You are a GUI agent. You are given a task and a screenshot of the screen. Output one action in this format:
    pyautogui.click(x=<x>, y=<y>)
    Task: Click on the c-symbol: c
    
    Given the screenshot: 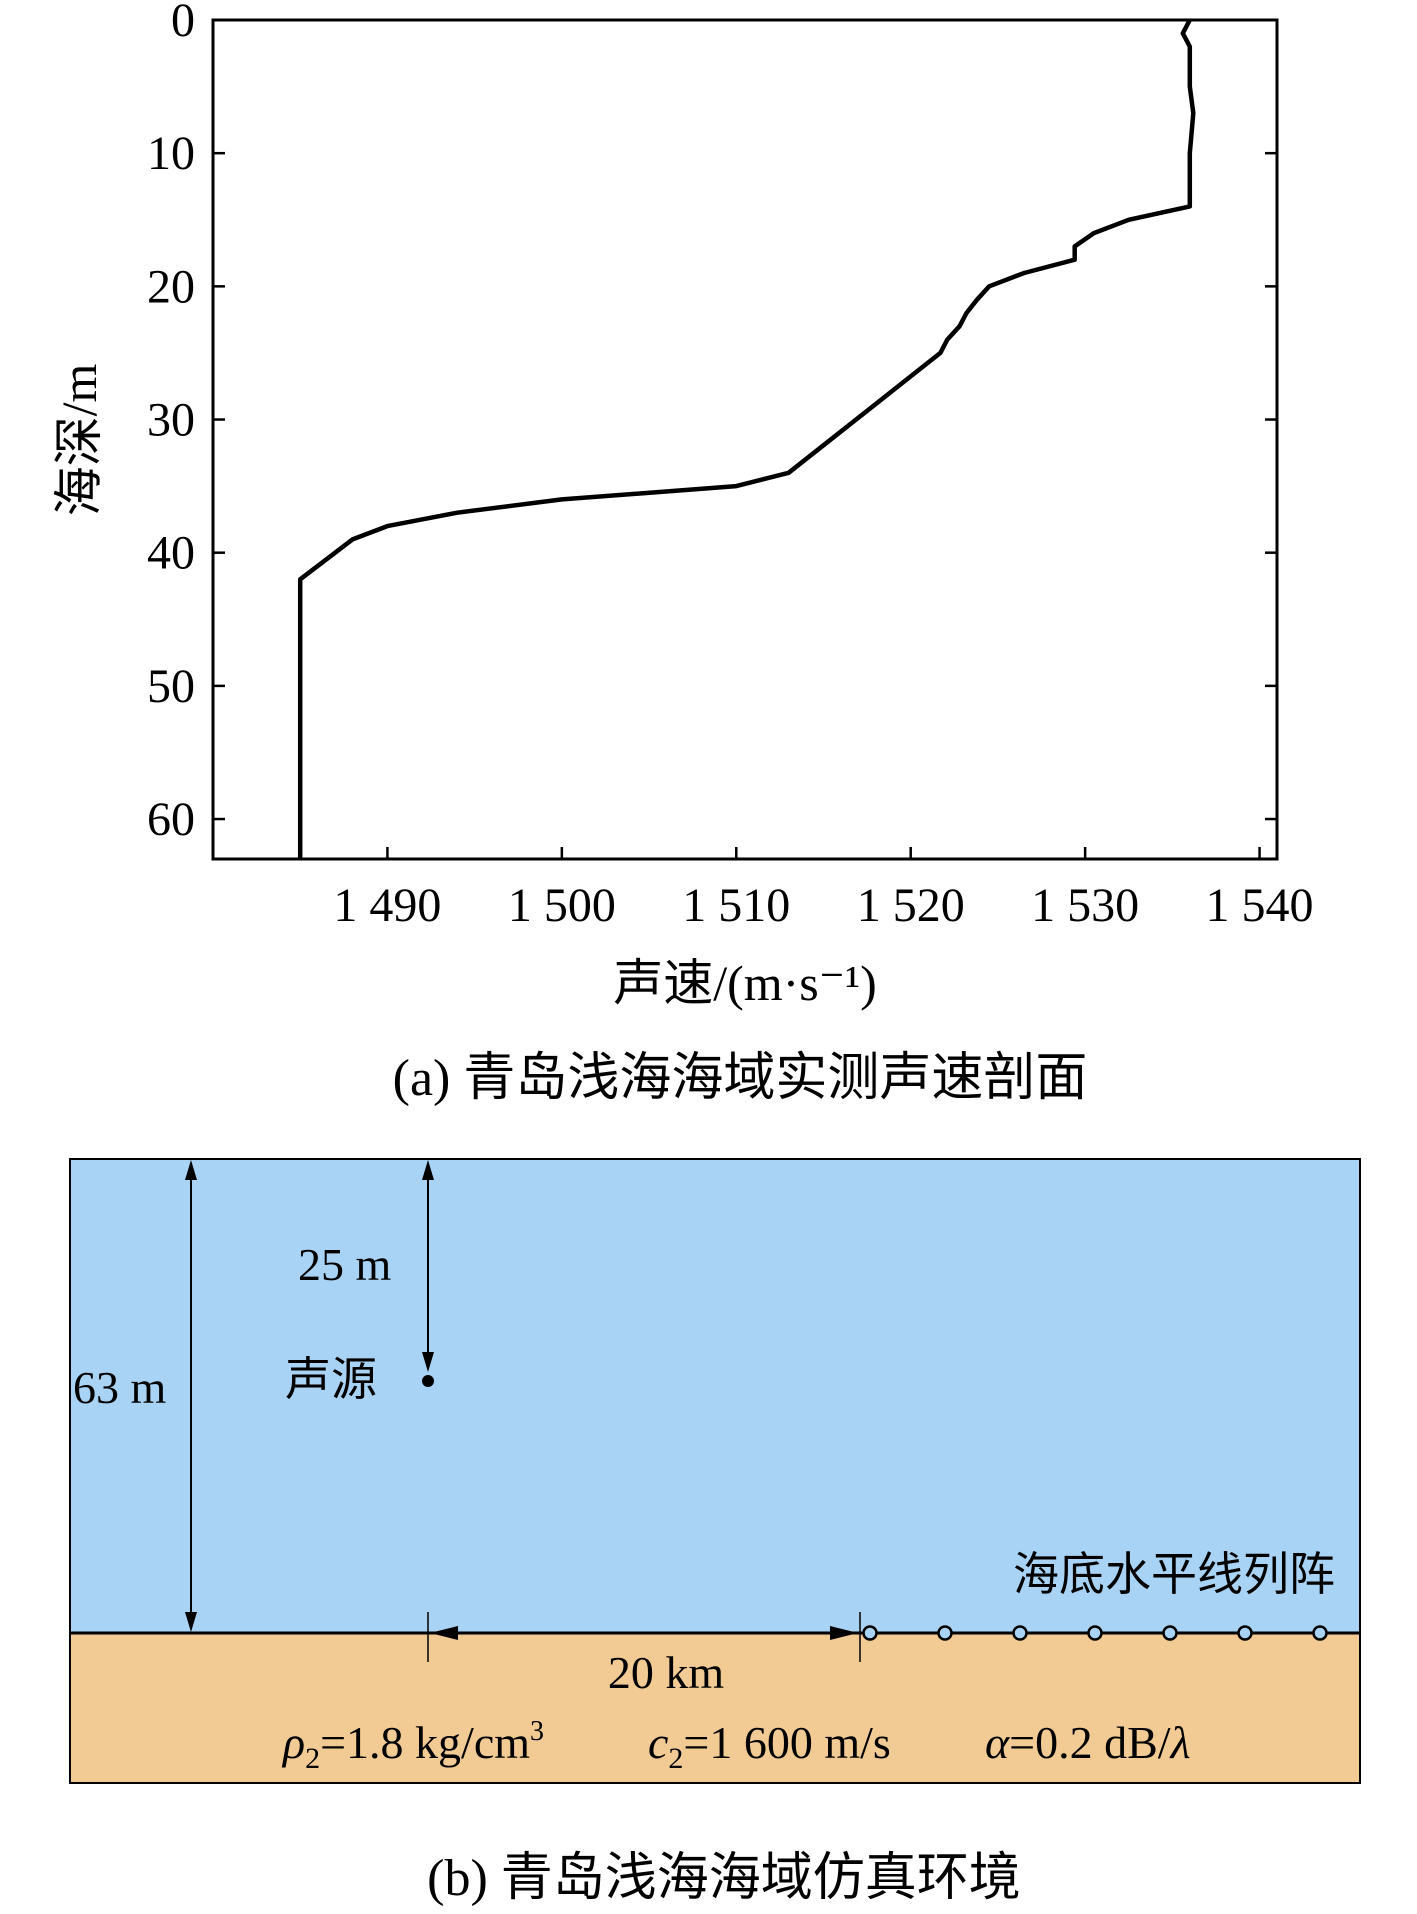 What is the action you would take?
    pyautogui.click(x=658, y=1742)
    